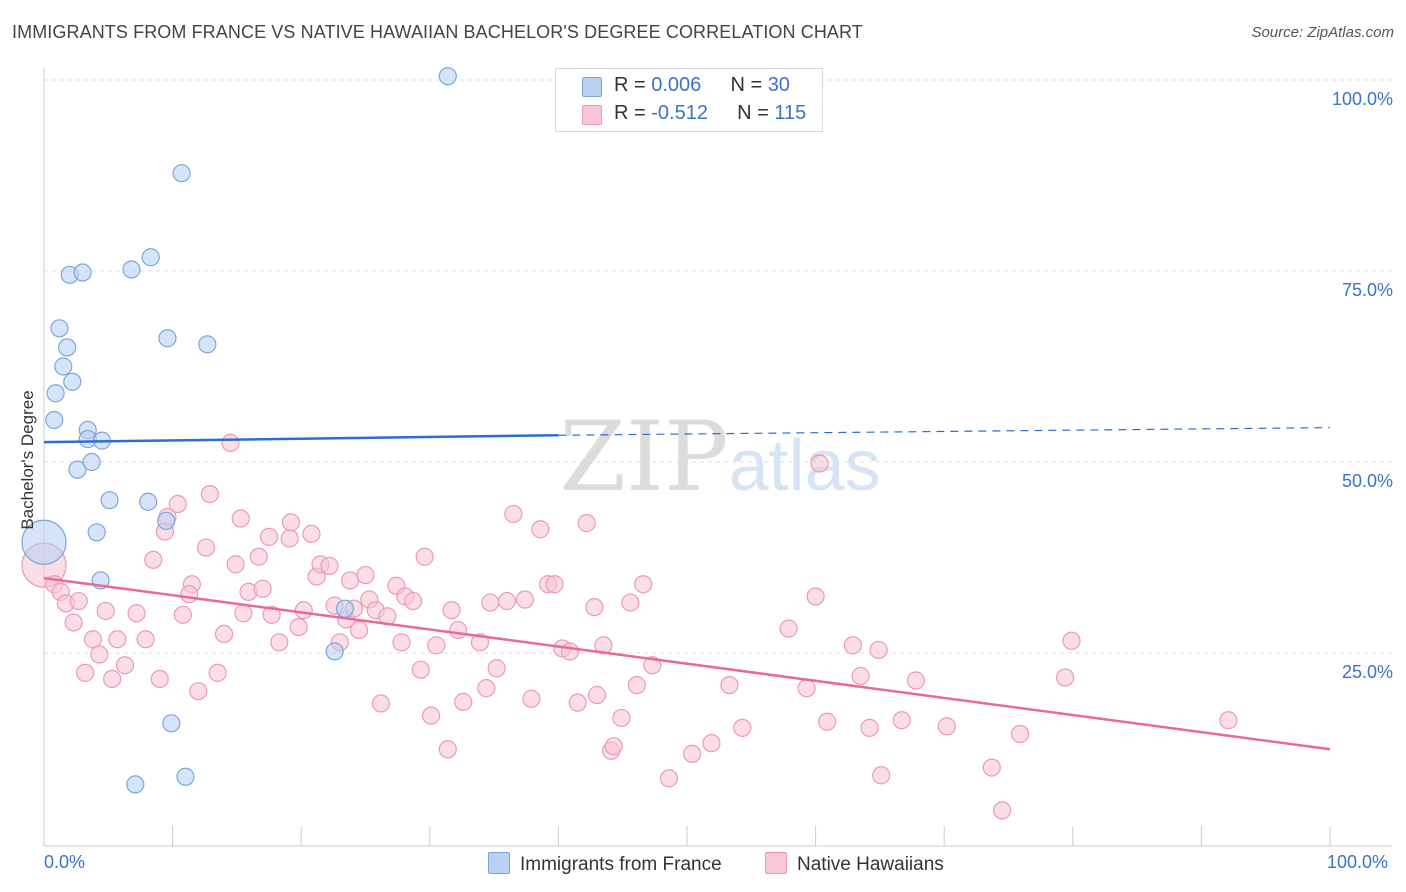 This screenshot has height=892, width=1406. What do you see at coordinates (499, 863) in the screenshot?
I see `france-legend-swatch` at bounding box center [499, 863].